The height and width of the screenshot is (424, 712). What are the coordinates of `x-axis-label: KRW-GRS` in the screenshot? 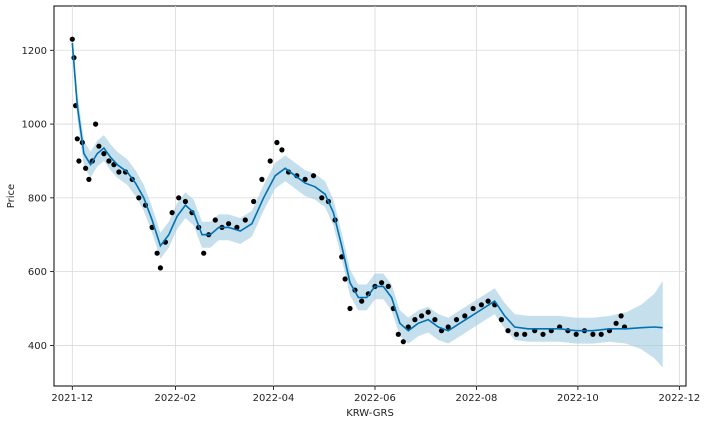 It's located at (370, 413).